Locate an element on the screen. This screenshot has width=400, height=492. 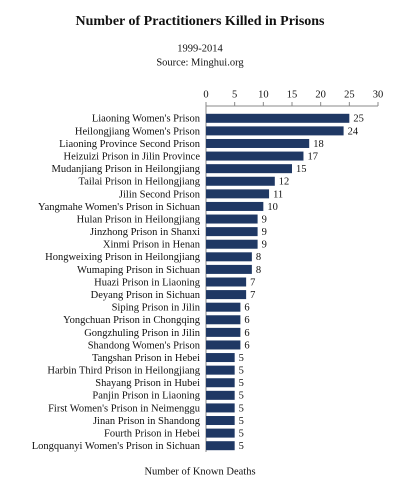
chart-subtitle: 1999-2014 is located at coordinates (200, 48).